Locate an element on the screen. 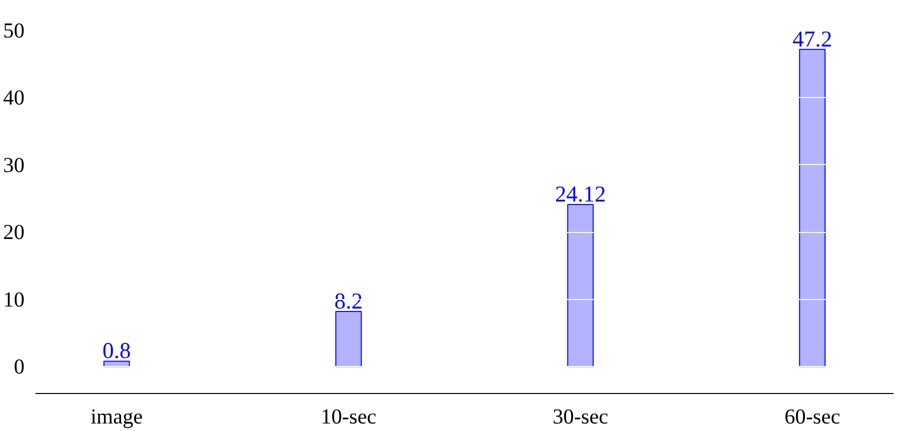 Image resolution: width=913 pixels, height=431 pixels. y-tick-label: 20 is located at coordinates (13, 232).